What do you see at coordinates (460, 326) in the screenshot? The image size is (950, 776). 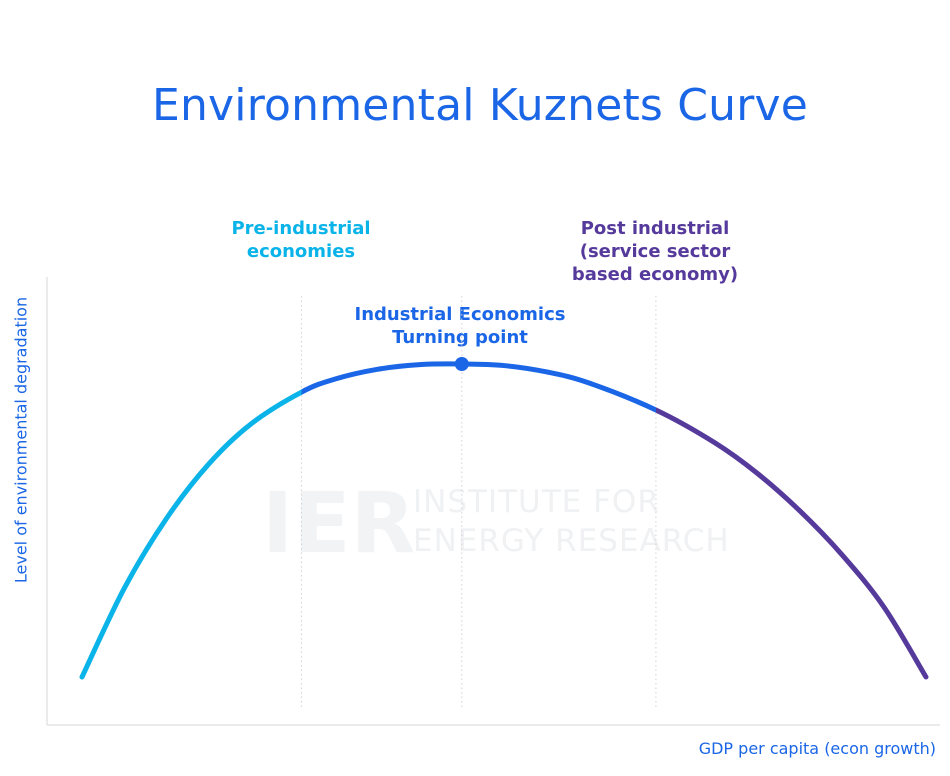 I see `stage-label-industrial: Industrial Economics Turning point` at bounding box center [460, 326].